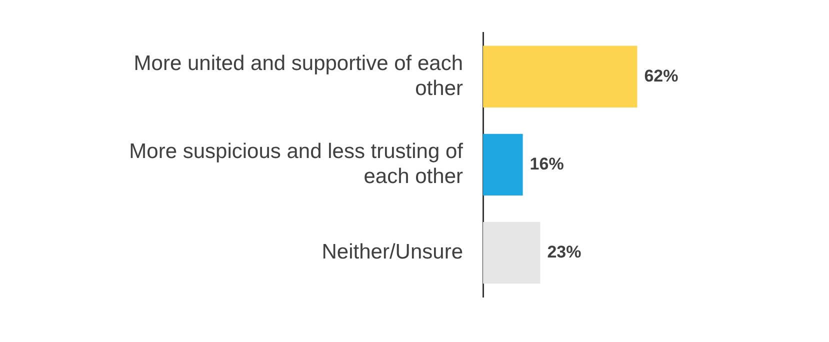 The image size is (829, 342). Describe the element at coordinates (298, 76) in the screenshot. I see `y-tick-label: More united and supportive of each other` at that location.